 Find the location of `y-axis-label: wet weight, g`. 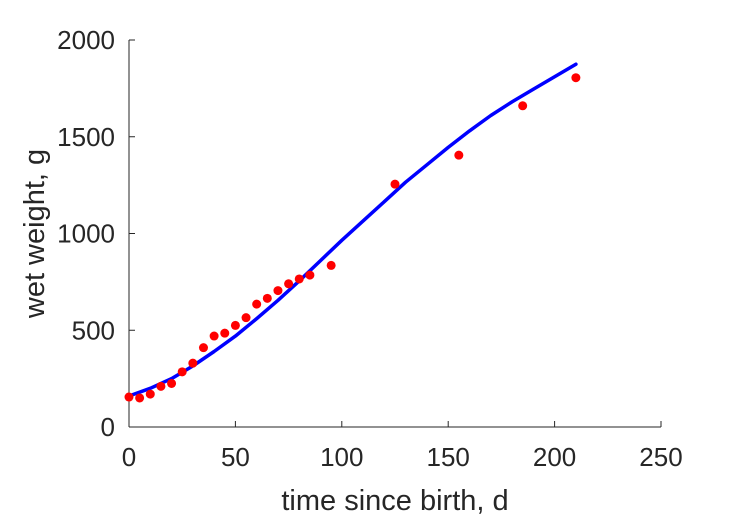

y-axis-label: wet weight, g is located at coordinates (35, 234).